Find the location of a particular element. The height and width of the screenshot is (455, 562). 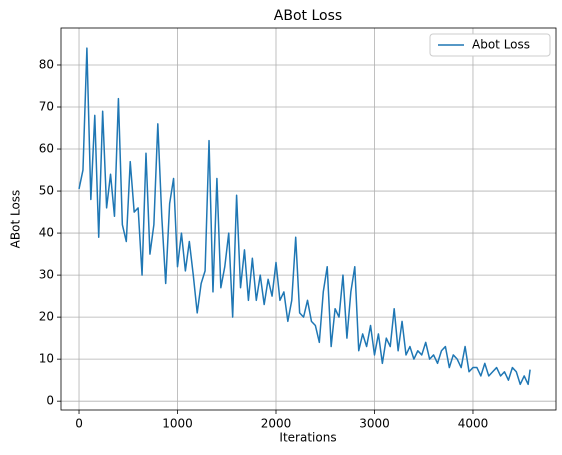

y-tick-label: 40 is located at coordinates (46, 233).